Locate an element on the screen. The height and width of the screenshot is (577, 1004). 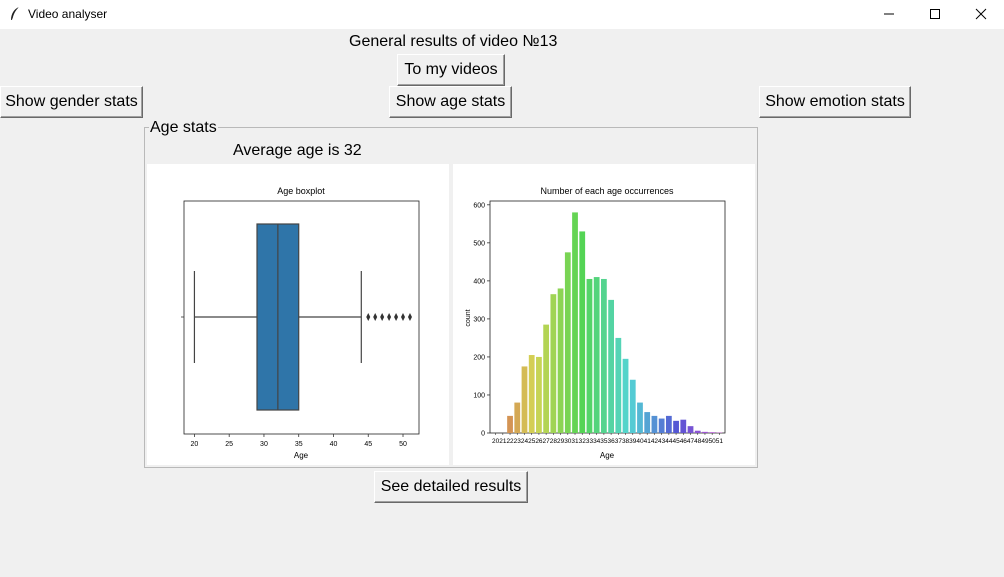
show-gender-stats-button: Show gender stats is located at coordinates (71, 102).